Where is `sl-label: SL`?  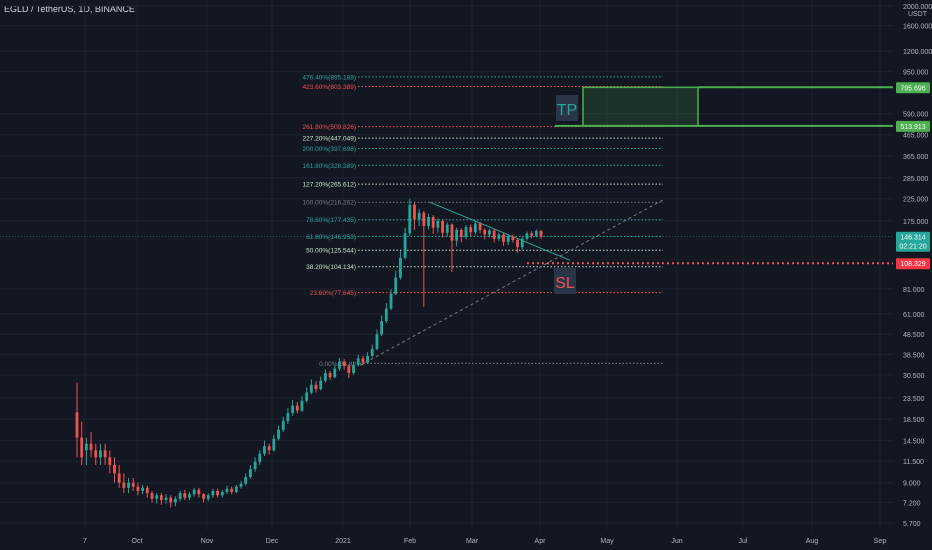 sl-label: SL is located at coordinates (565, 283).